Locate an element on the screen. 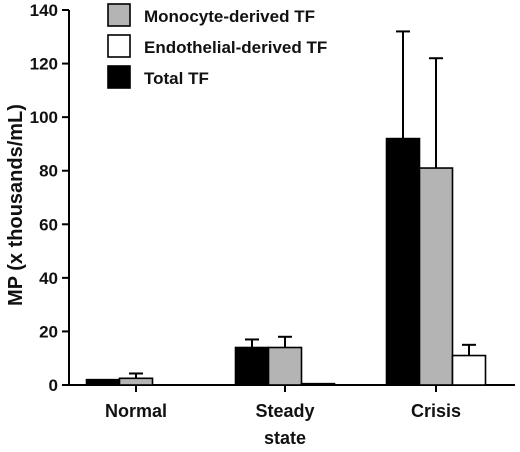 The image size is (520, 452). y-tick-label: 60 is located at coordinates (48, 224).